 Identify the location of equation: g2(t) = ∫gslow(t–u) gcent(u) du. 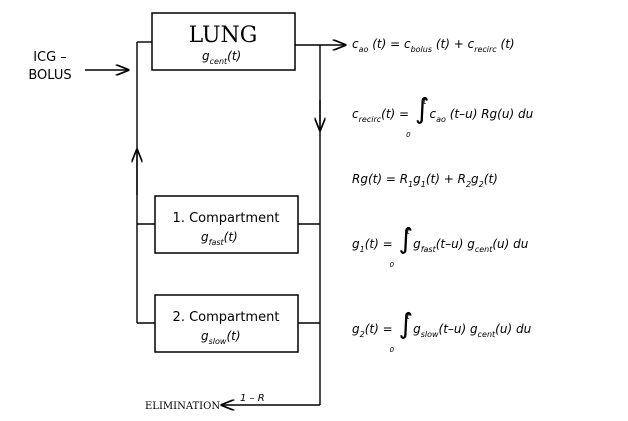
(442, 323).